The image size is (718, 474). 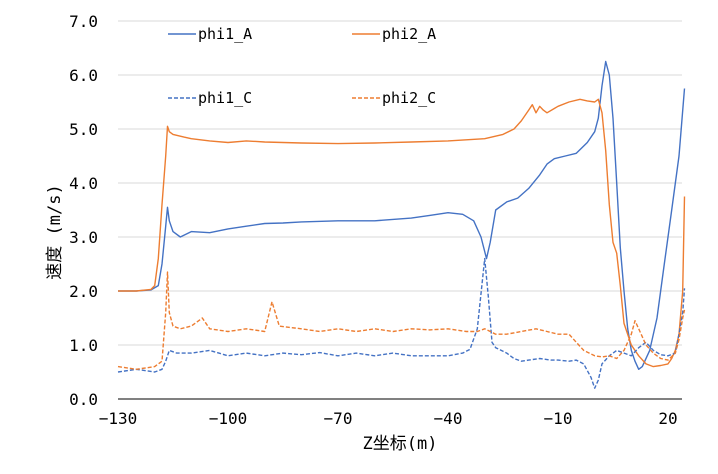 I want to click on y-tick-label: 1.0, so click(x=83, y=345).